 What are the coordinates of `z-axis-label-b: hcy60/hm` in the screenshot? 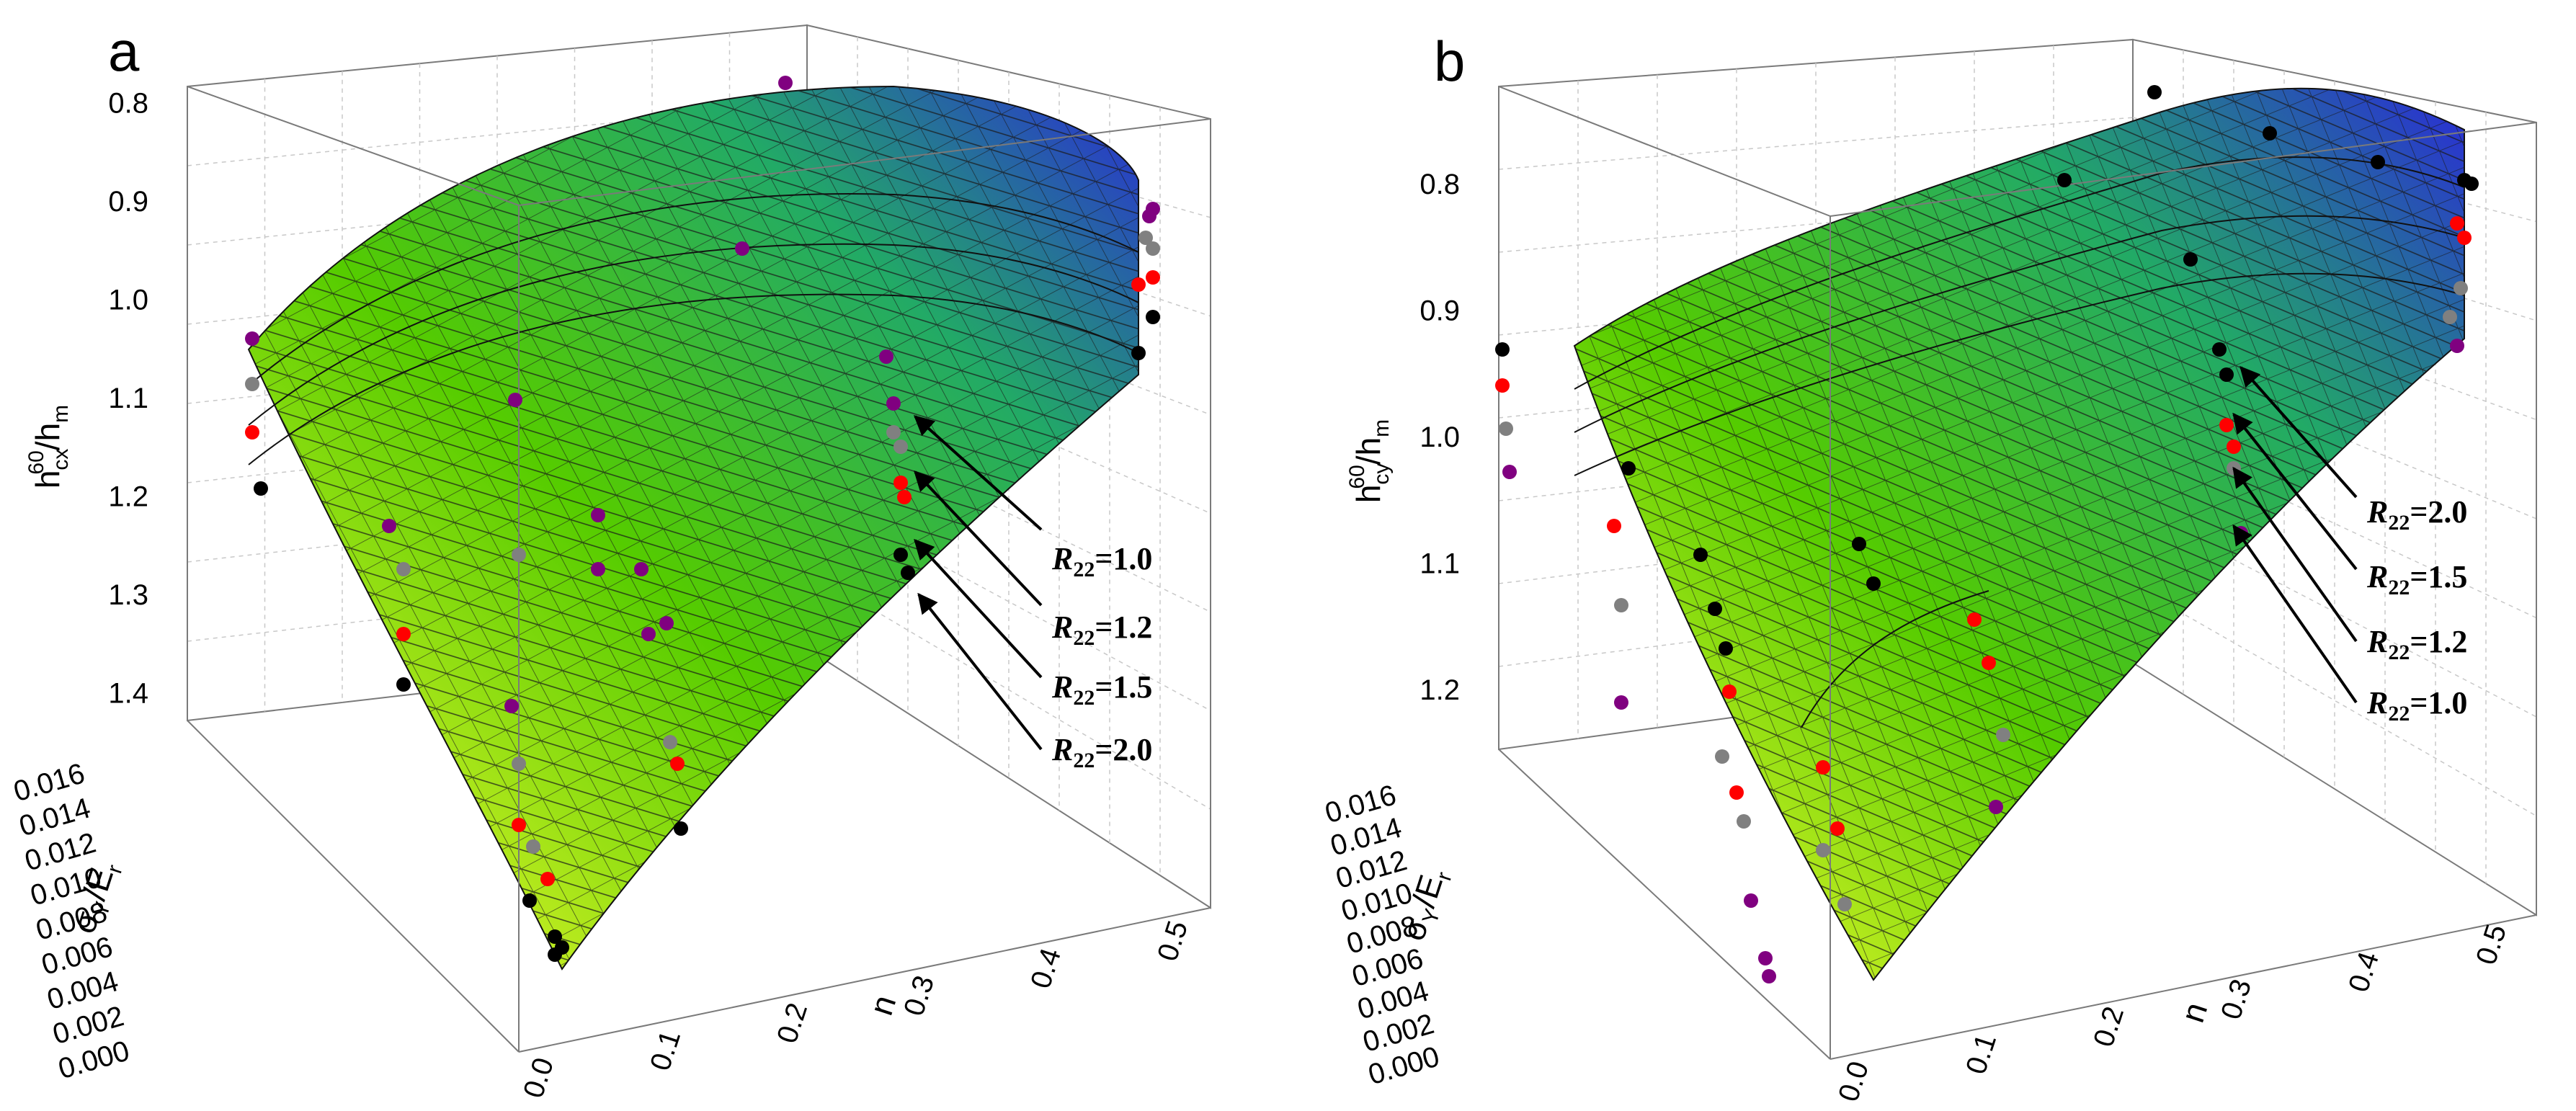 It's located at (1369, 461).